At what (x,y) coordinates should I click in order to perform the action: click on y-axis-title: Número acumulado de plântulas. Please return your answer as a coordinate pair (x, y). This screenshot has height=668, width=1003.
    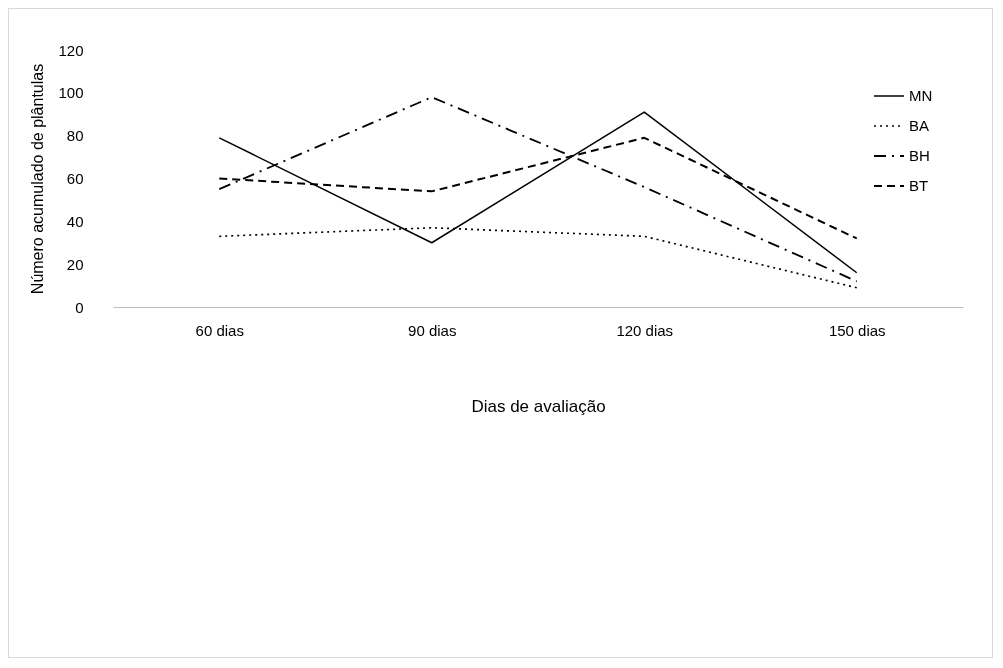
    Looking at the image, I should click on (38, 179).